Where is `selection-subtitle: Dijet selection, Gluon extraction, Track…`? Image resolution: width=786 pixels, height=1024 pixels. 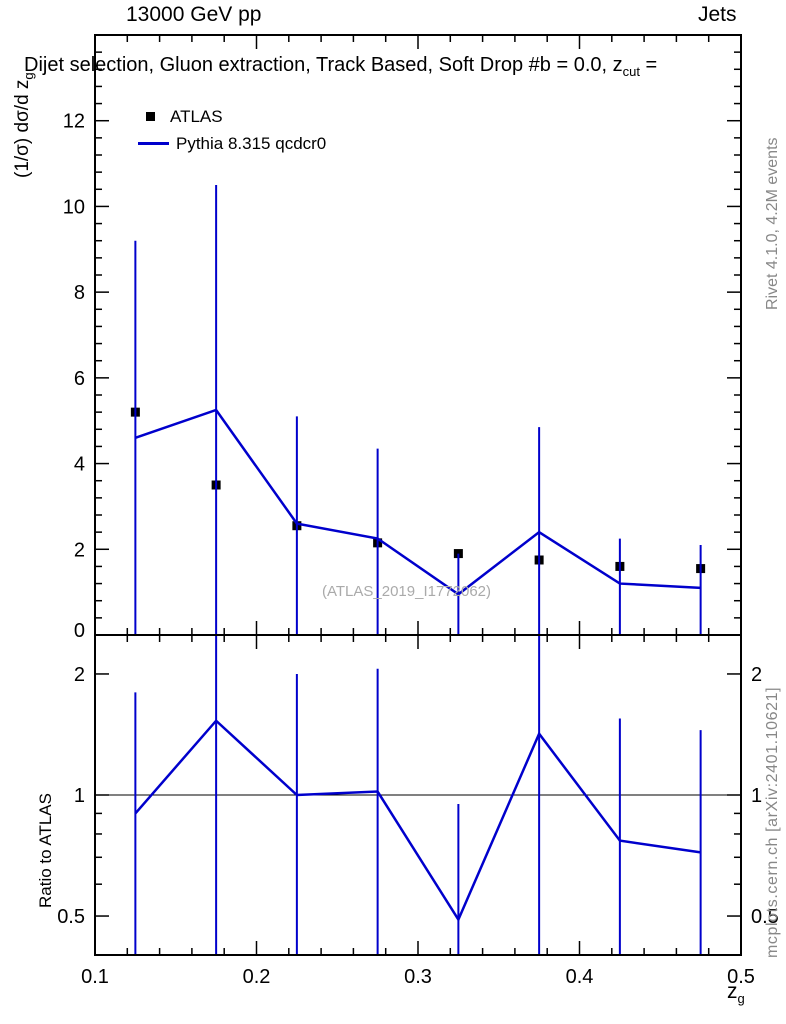
selection-subtitle: Dijet selection, Gluon extraction, Track… is located at coordinates (340, 66).